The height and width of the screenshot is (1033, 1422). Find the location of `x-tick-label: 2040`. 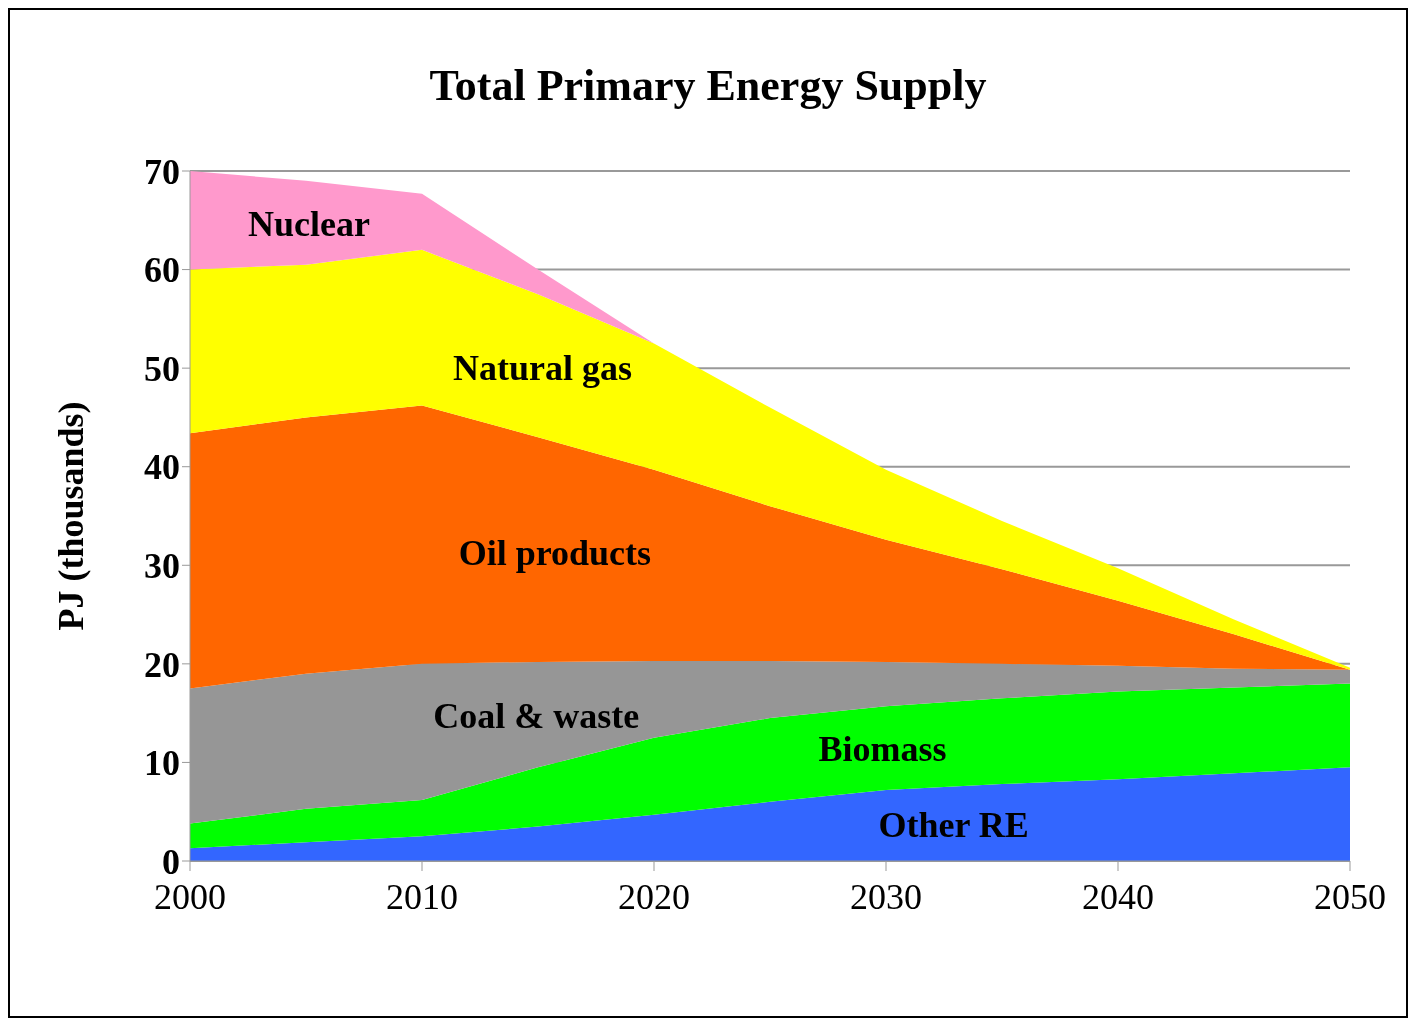

x-tick-label: 2040 is located at coordinates (1118, 896).